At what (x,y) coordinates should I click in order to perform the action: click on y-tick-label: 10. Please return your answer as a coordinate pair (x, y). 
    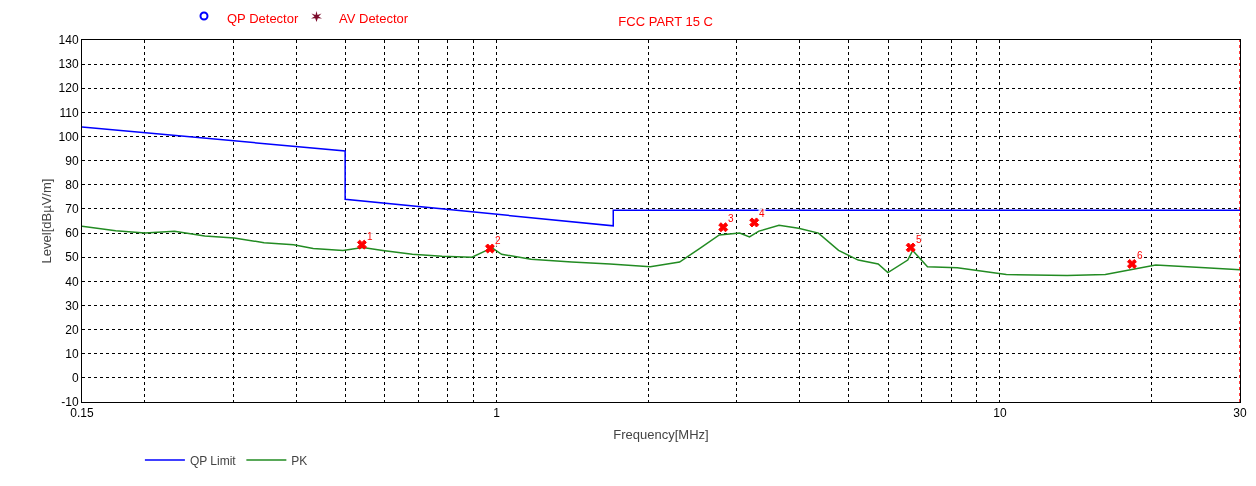
    Looking at the image, I should click on (72, 353).